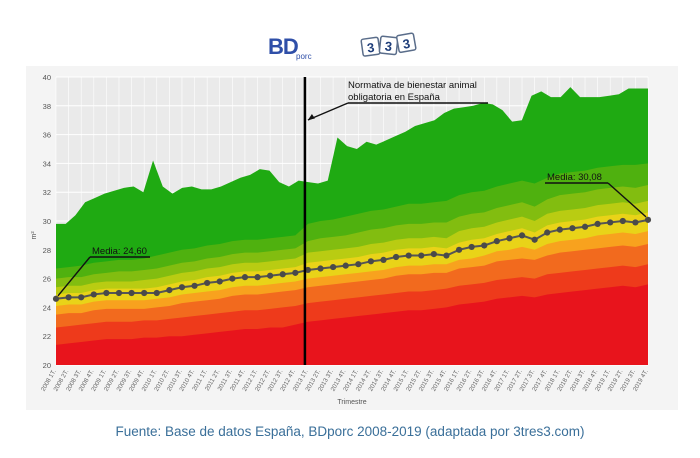 Image resolution: width=700 pixels, height=458 pixels. I want to click on y-tick-label: 36, so click(47, 135).